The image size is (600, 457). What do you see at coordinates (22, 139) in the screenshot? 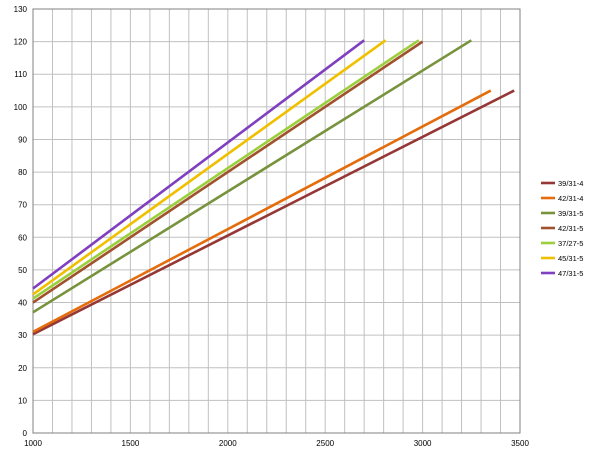
I see `y-tick-label: 90` at bounding box center [22, 139].